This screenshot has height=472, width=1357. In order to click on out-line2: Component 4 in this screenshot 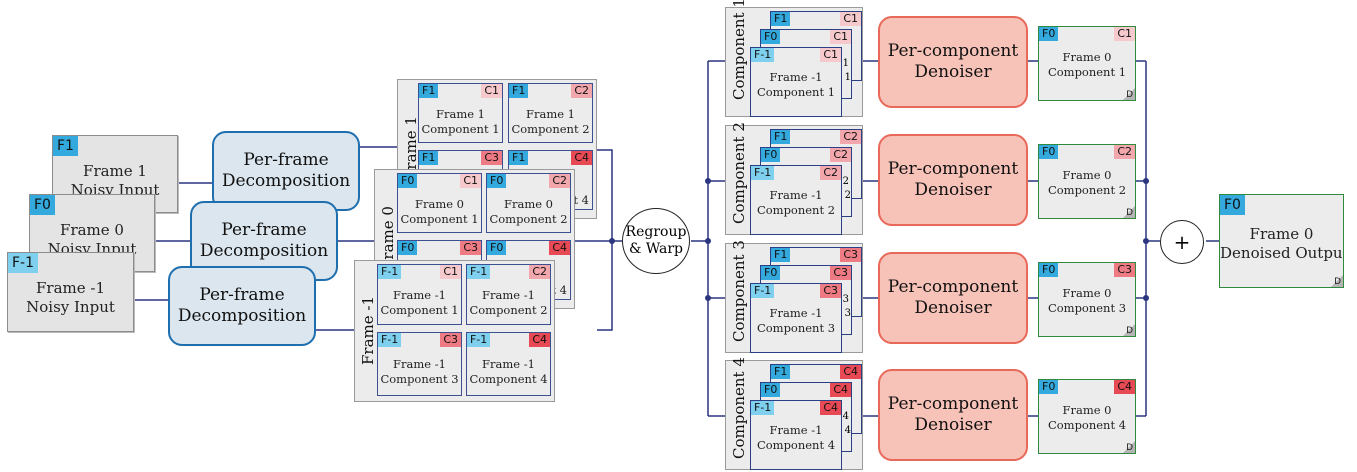, I will do `click(1087, 425)`.